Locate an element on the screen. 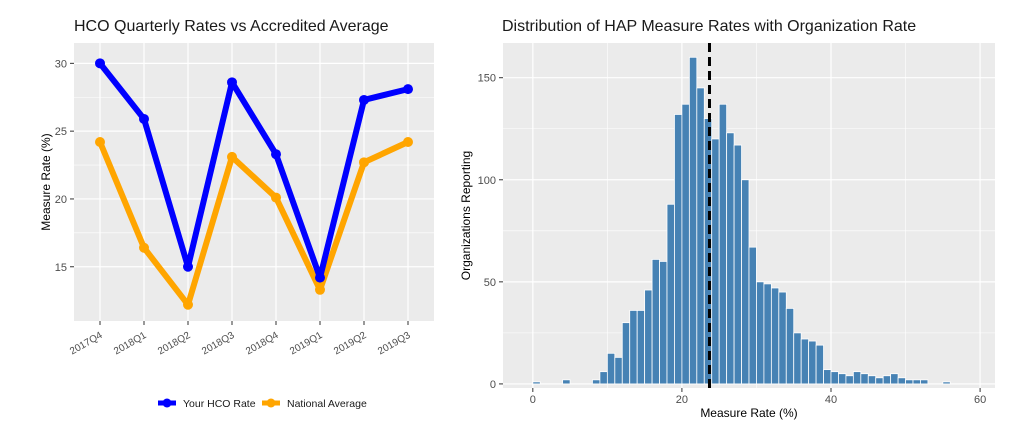 The height and width of the screenshot is (430, 1018). line-y-tick-label: 20 is located at coordinates (61, 200).